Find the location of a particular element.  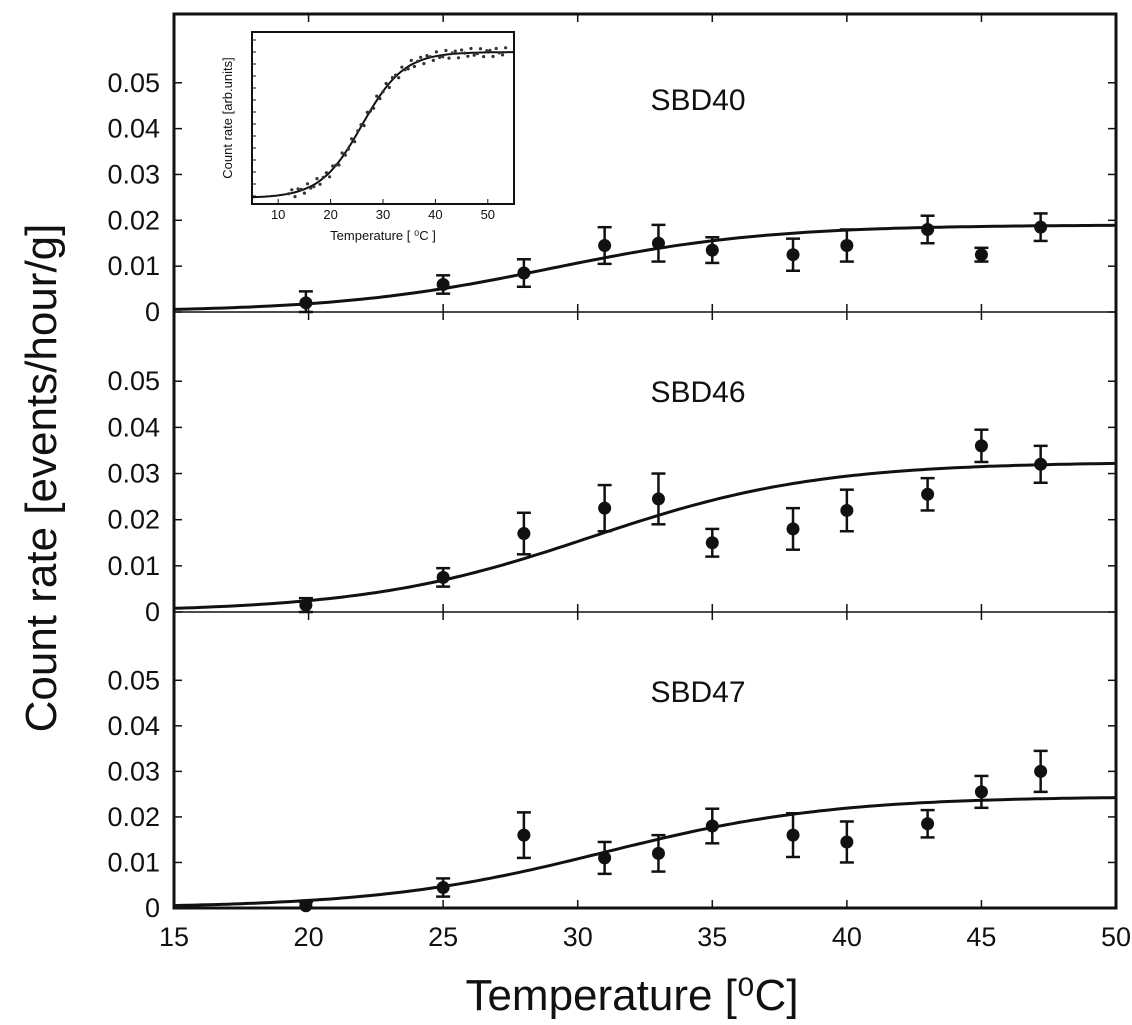

inset-x-axis-title: Temperature [ ⁰C ] is located at coordinates (383, 235).